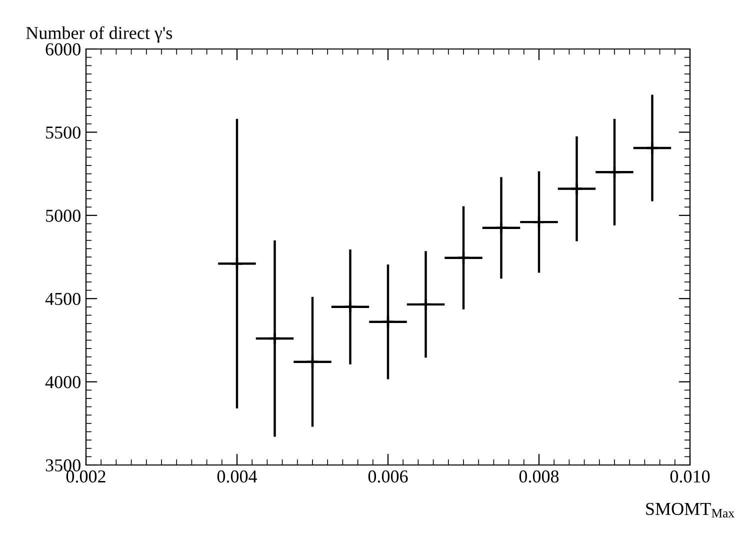 The height and width of the screenshot is (536, 753). I want to click on y-tick-label: 5500, so click(63, 132).